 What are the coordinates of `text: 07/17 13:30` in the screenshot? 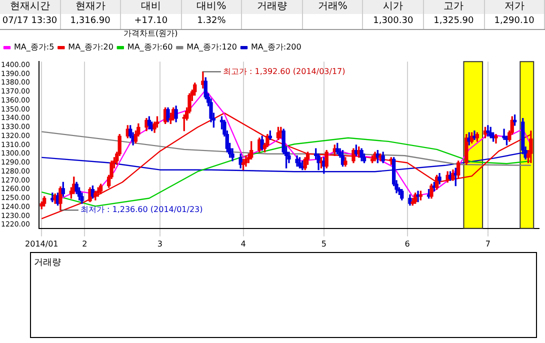 It's located at (30, 21).